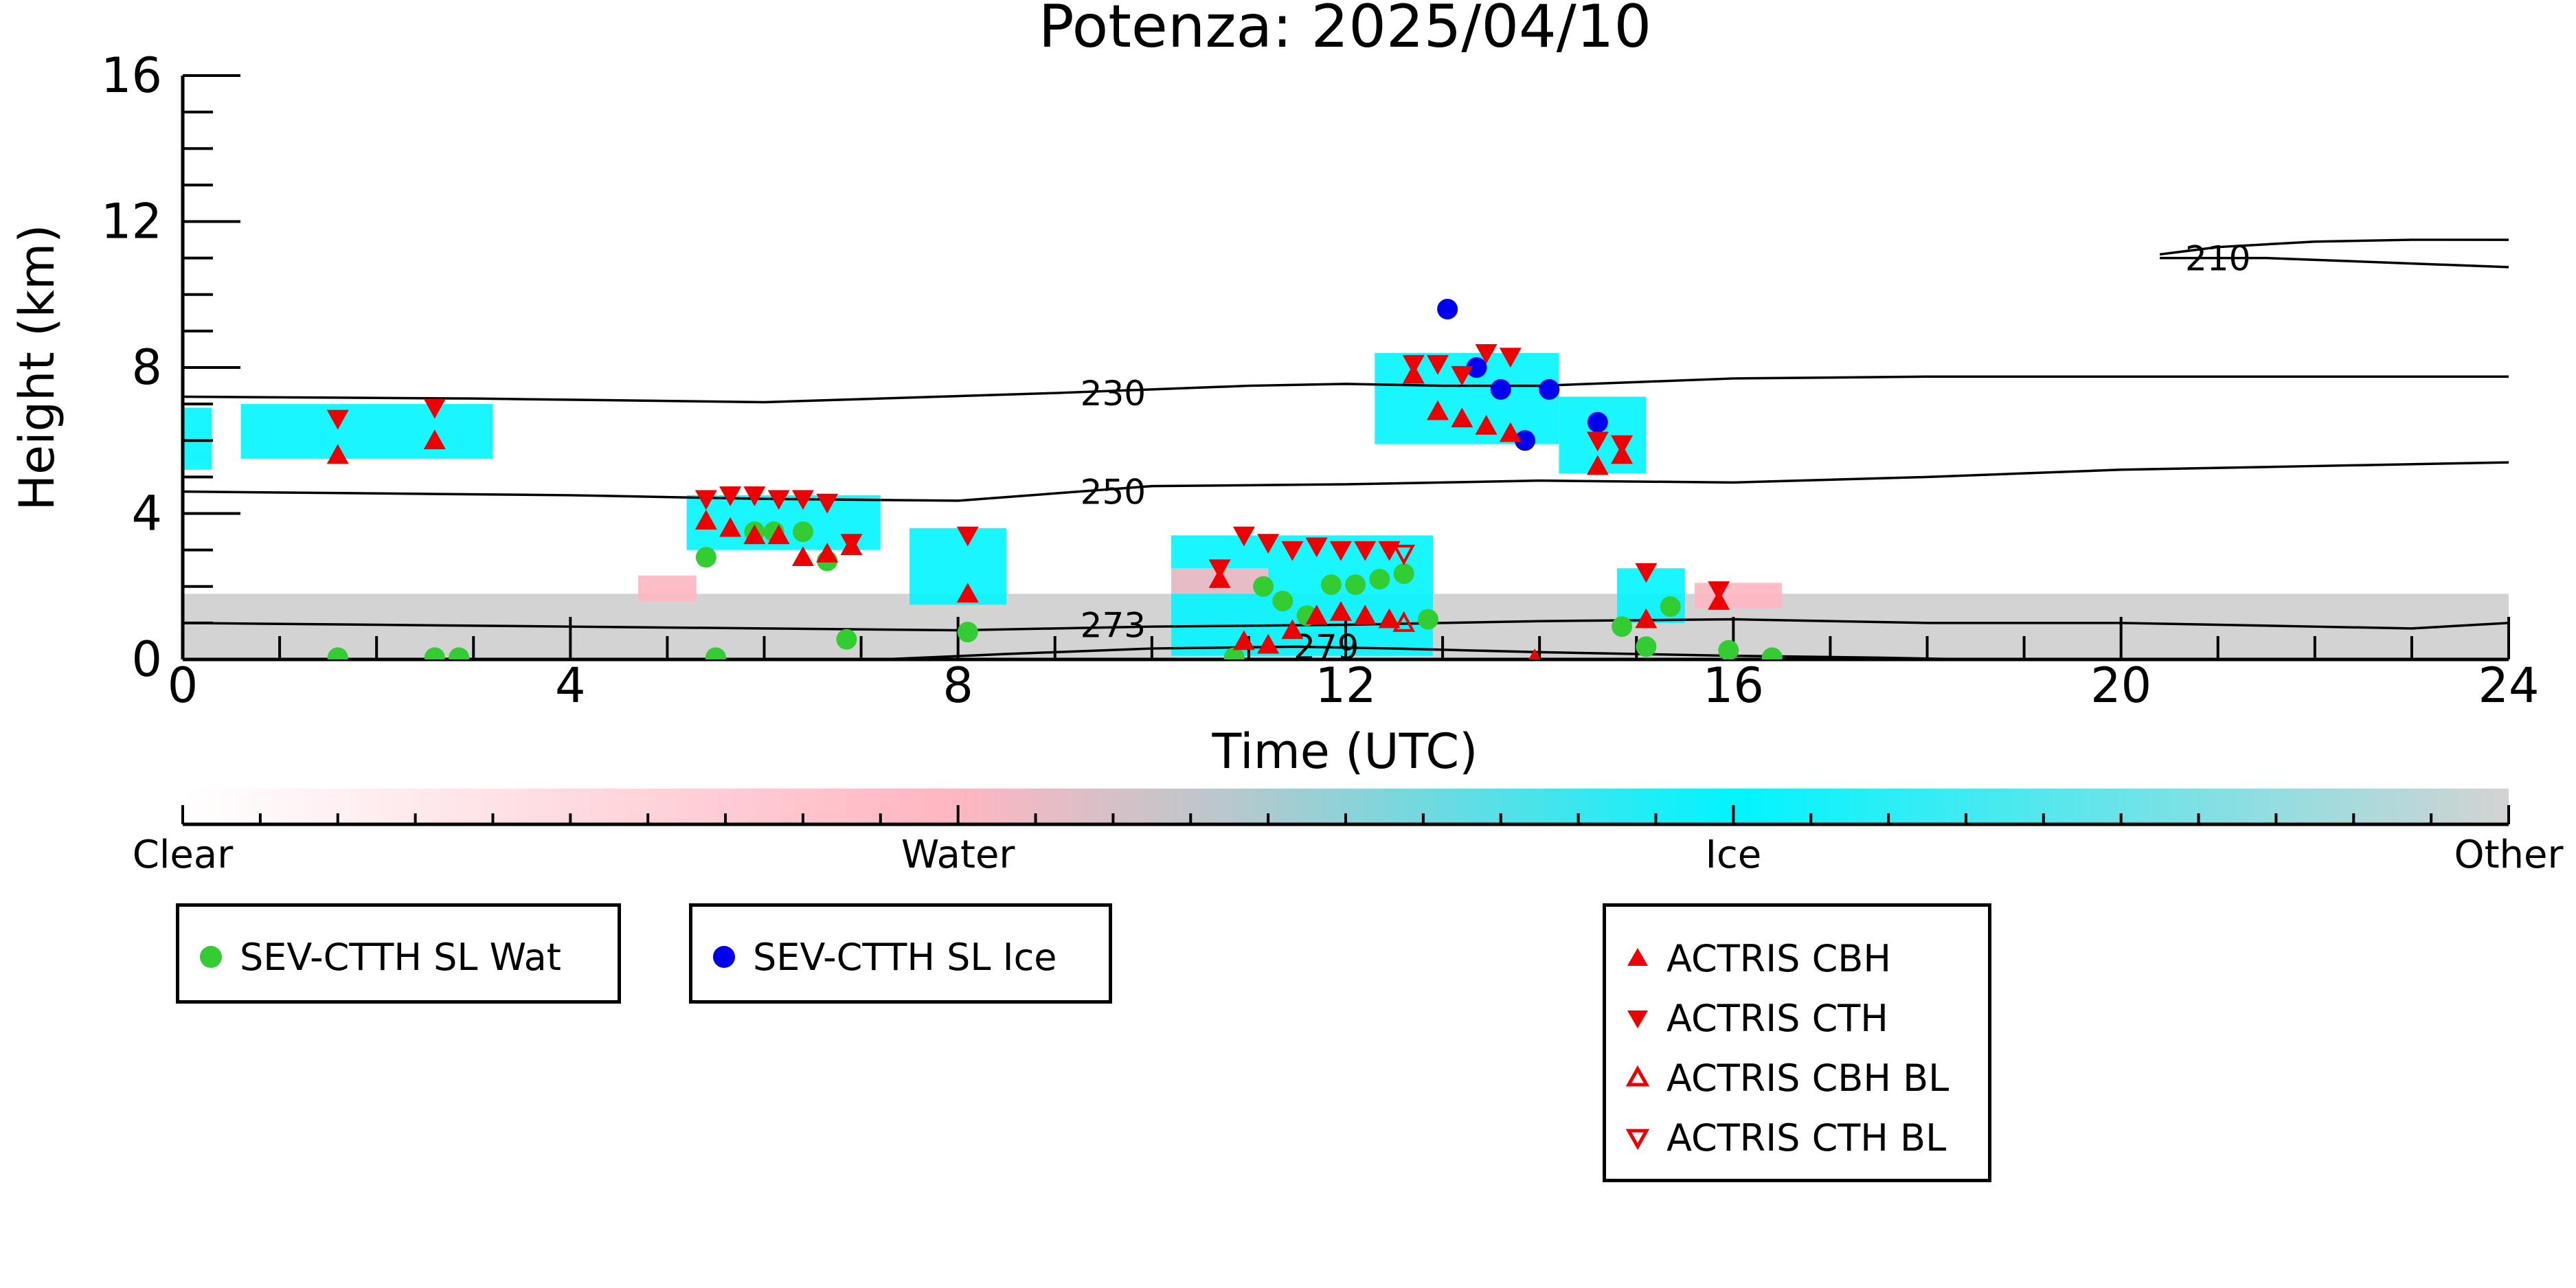 The width and height of the screenshot is (2576, 1288). Describe the element at coordinates (1345, 685) in the screenshot. I see `x-tick-label: 12` at that location.